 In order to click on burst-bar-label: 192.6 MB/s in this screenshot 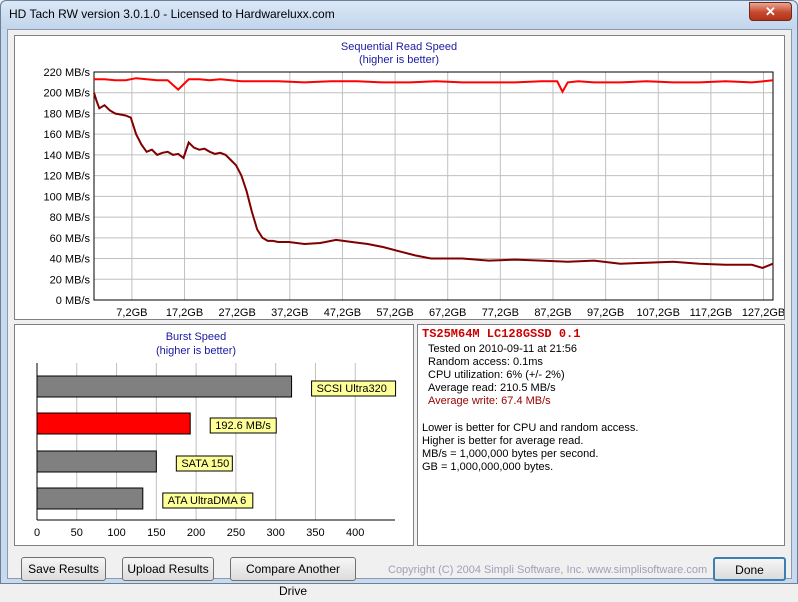, I will do `click(243, 426)`.